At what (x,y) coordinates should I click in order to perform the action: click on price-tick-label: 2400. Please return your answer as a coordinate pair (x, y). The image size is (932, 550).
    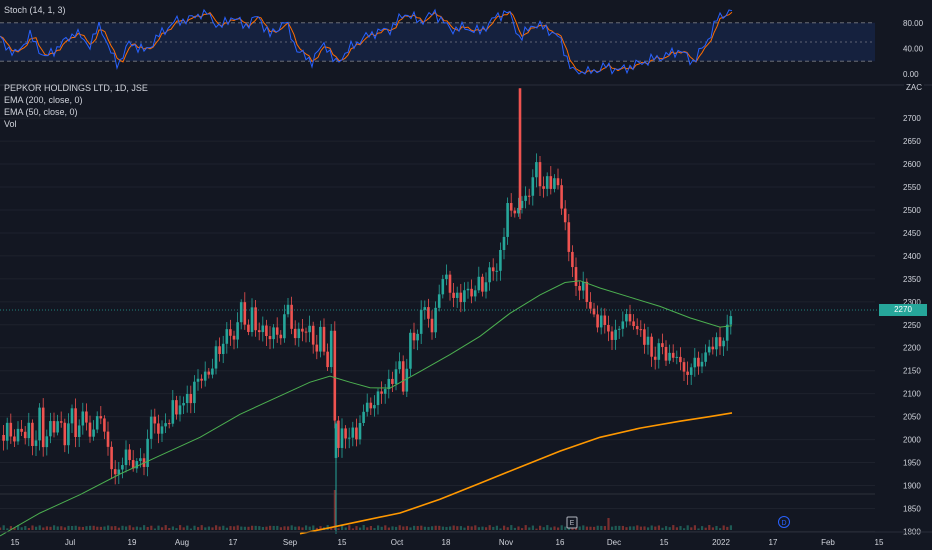
    Looking at the image, I should click on (912, 256).